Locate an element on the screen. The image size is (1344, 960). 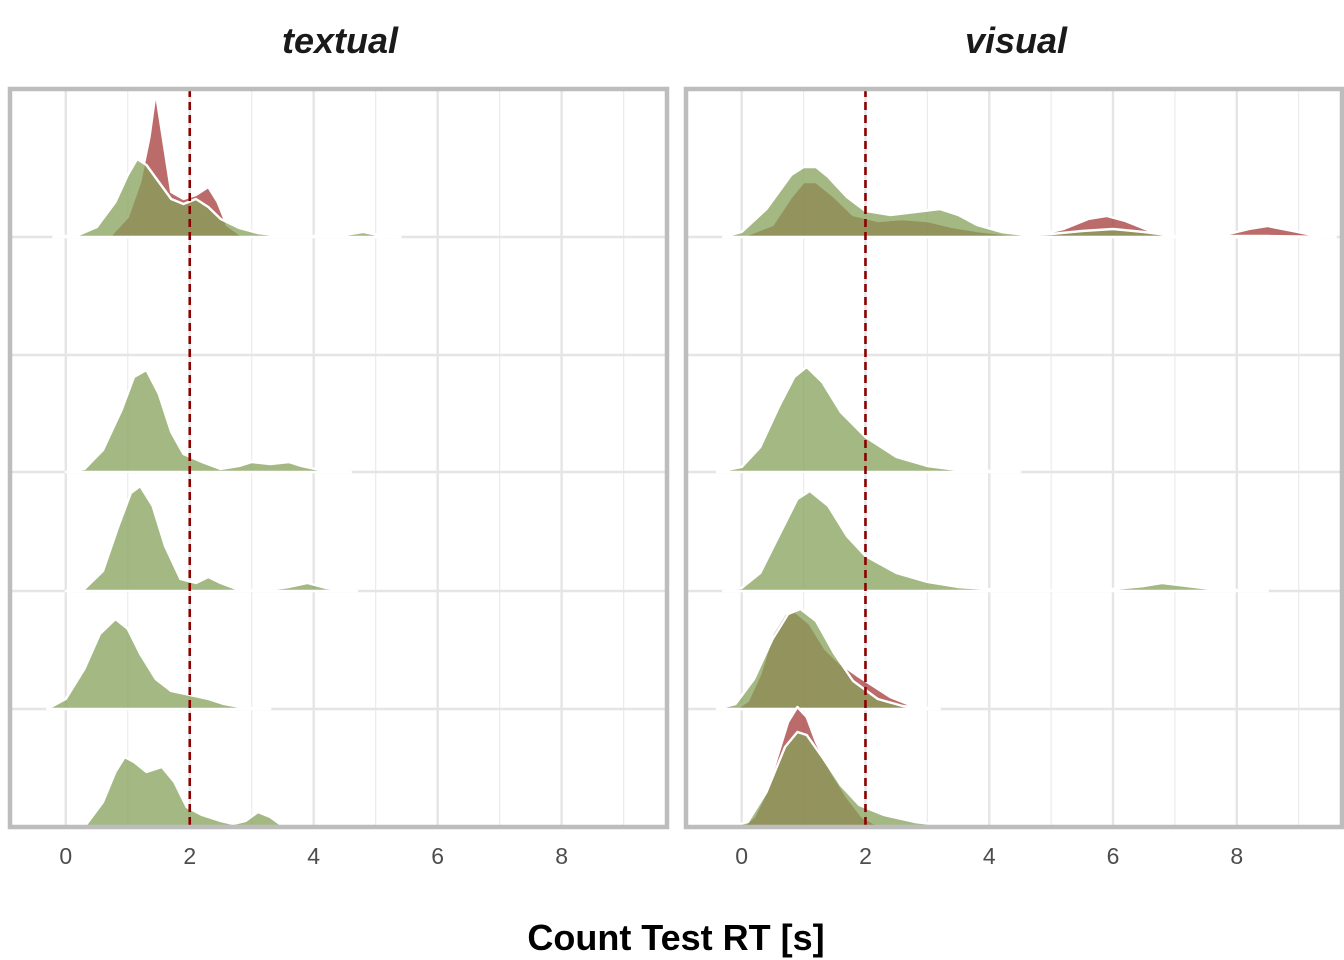
facet-title-visual: visual is located at coordinates (1016, 40).